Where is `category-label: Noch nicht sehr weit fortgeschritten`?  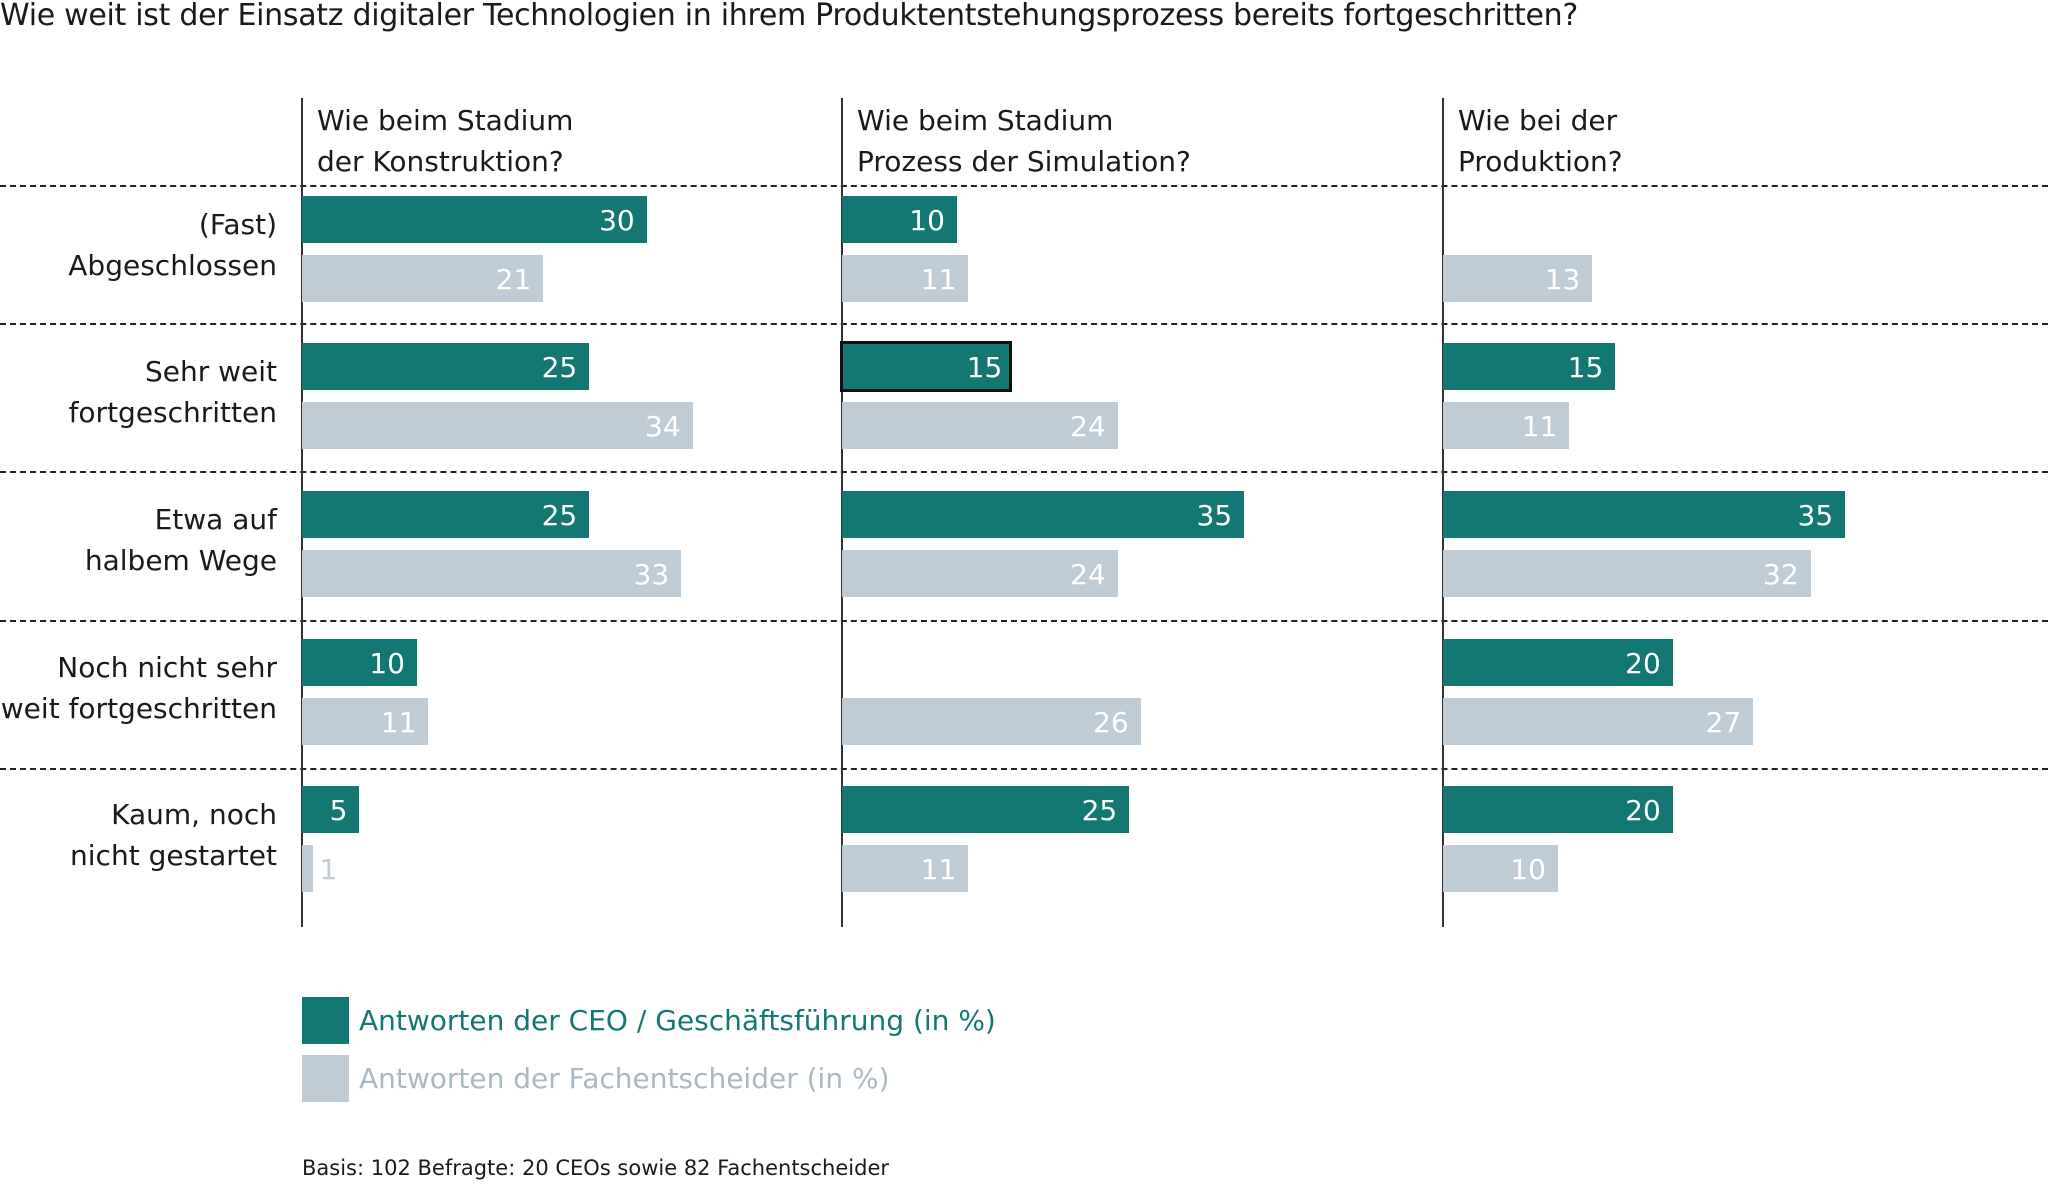
category-label: Noch nicht sehr weit fortgeschritten is located at coordinates (139, 688).